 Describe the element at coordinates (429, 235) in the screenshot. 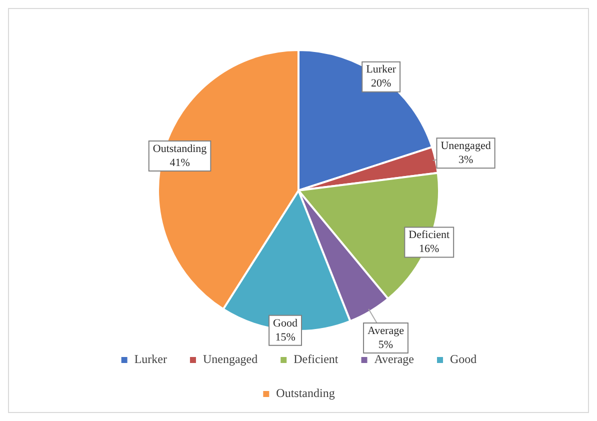

I see `slice-label: Deficient` at that location.